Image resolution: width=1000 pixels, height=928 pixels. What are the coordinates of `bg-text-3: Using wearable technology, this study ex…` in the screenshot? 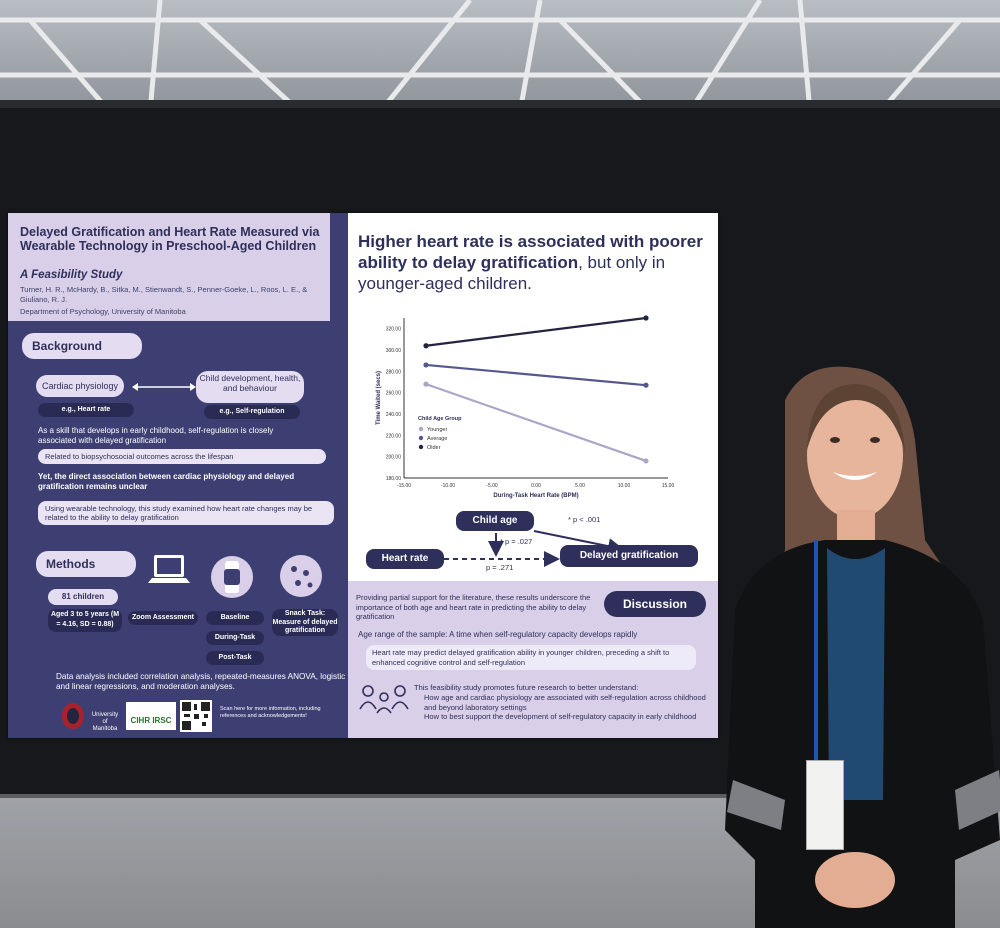 It's located at (186, 513).